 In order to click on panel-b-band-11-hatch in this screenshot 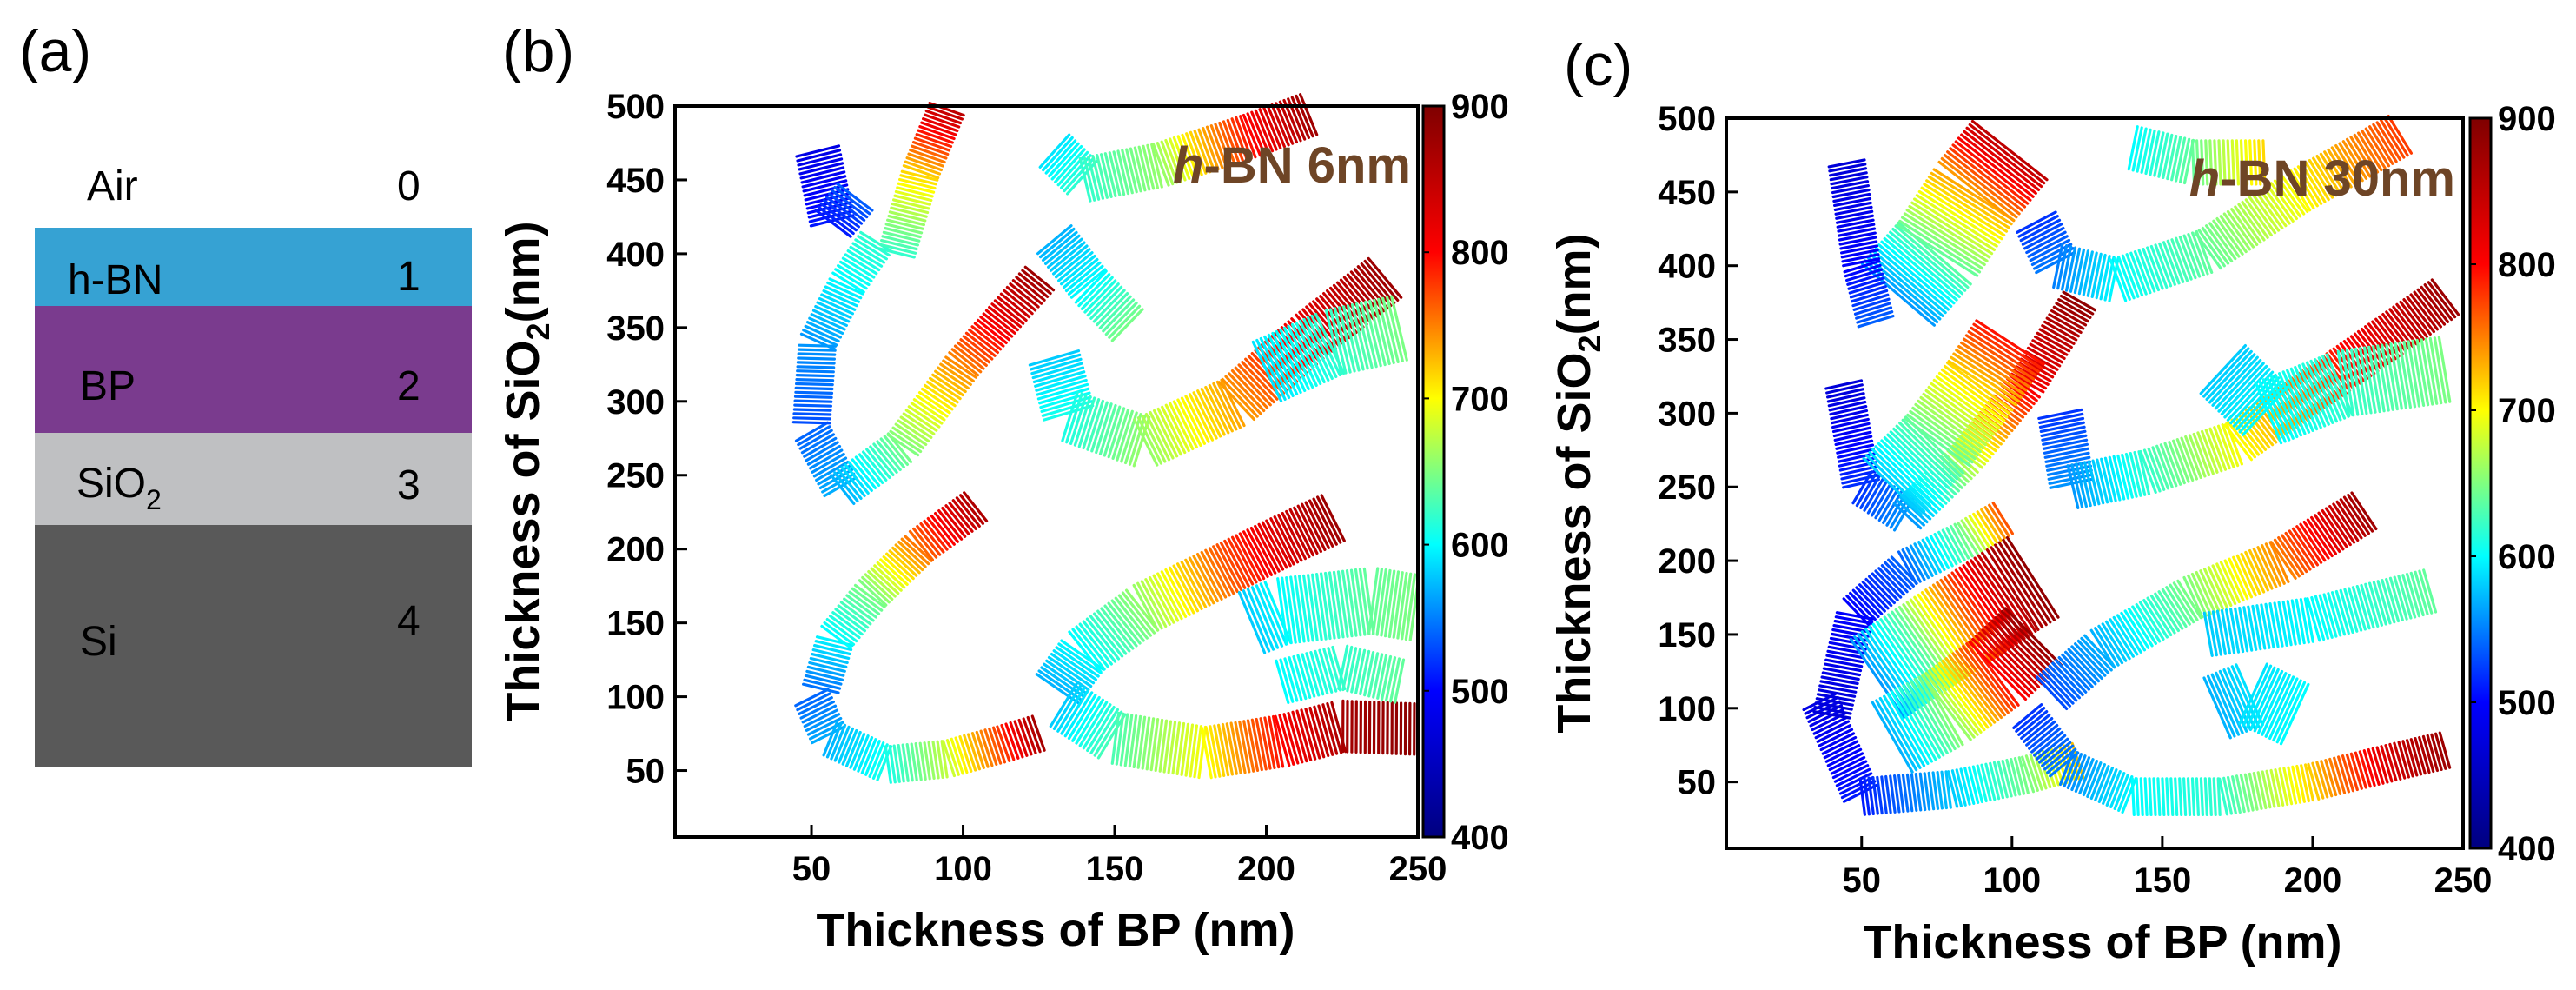, I will do `click(855, 197)`.